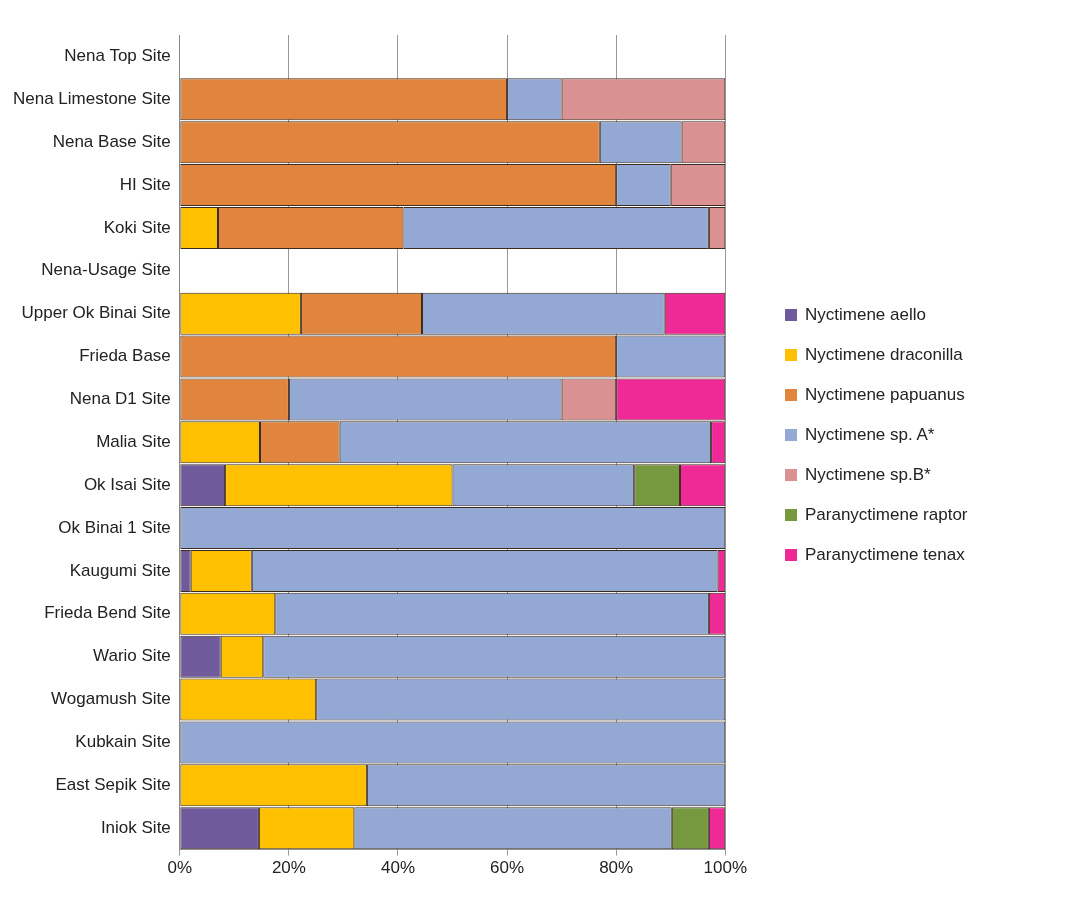 The height and width of the screenshot is (922, 1081). Describe the element at coordinates (885, 555) in the screenshot. I see `legend-label: Paranyctimene tenax` at that location.